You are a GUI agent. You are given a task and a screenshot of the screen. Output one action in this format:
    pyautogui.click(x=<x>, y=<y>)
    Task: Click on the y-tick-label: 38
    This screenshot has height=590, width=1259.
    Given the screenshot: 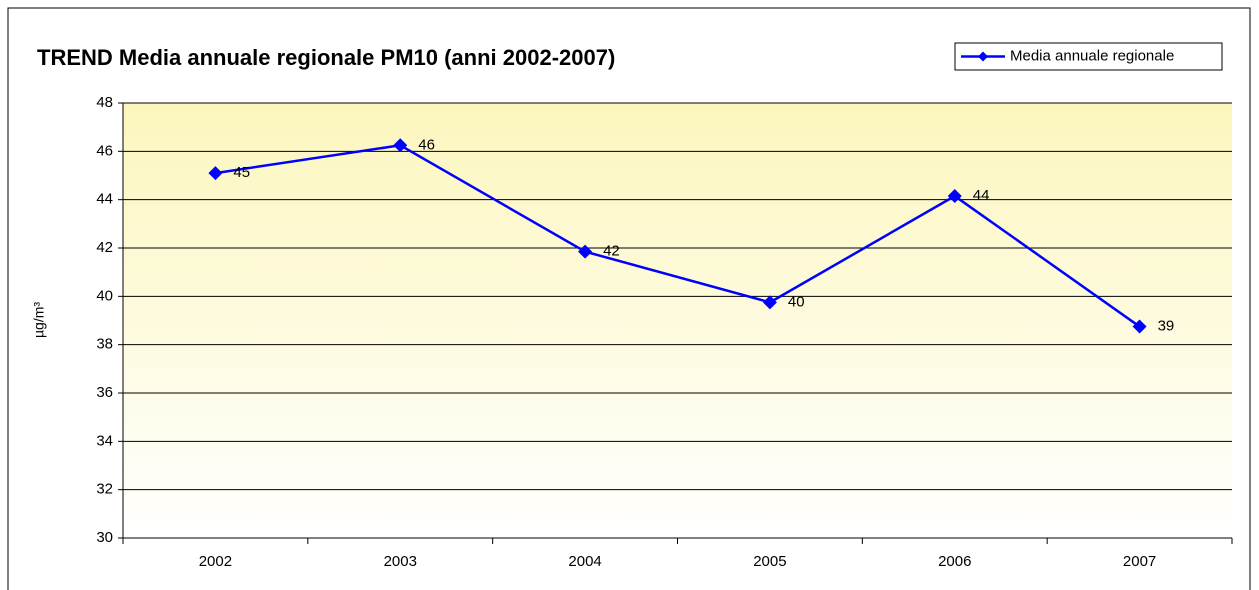 What is the action you would take?
    pyautogui.click(x=104, y=344)
    